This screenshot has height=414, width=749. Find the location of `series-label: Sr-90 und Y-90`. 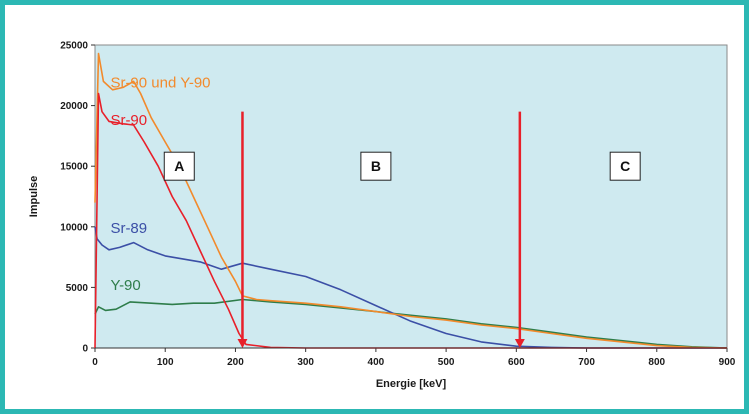

series-label: Sr-90 und Y-90 is located at coordinates (160, 82).